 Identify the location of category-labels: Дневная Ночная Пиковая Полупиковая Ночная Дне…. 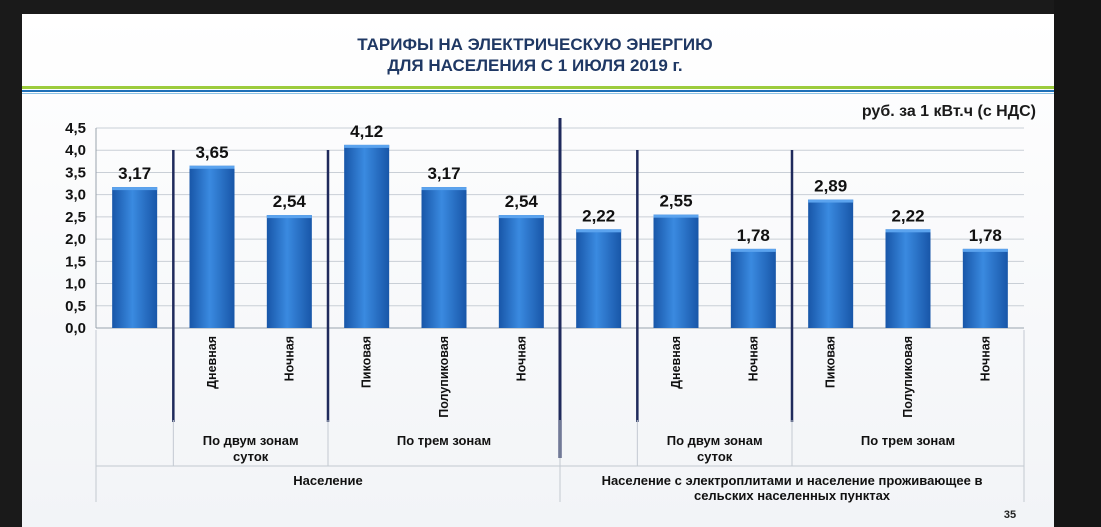
(598, 377).